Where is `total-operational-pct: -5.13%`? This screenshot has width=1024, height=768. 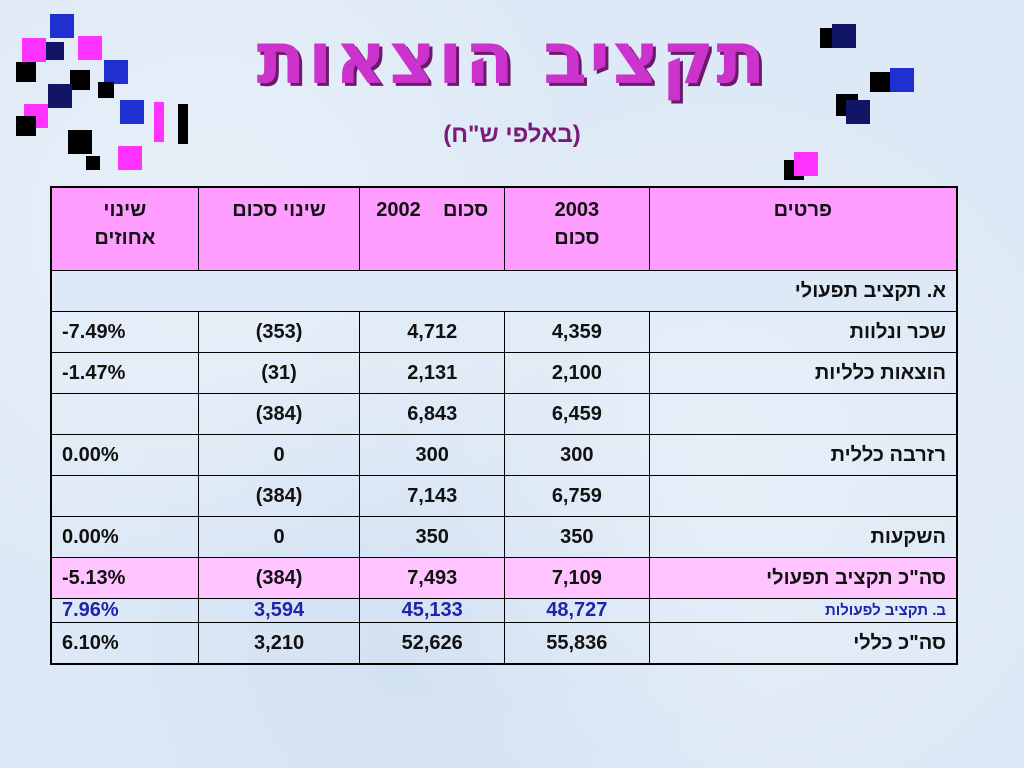 total-operational-pct: -5.13% is located at coordinates (124, 578).